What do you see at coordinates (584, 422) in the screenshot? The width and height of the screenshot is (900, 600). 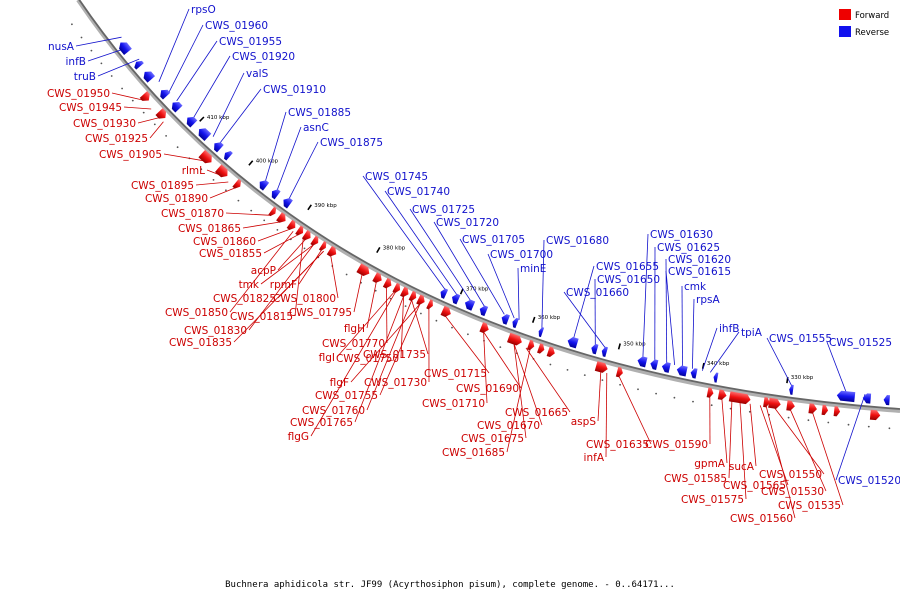 I see `forward-gene-label: aspS` at bounding box center [584, 422].